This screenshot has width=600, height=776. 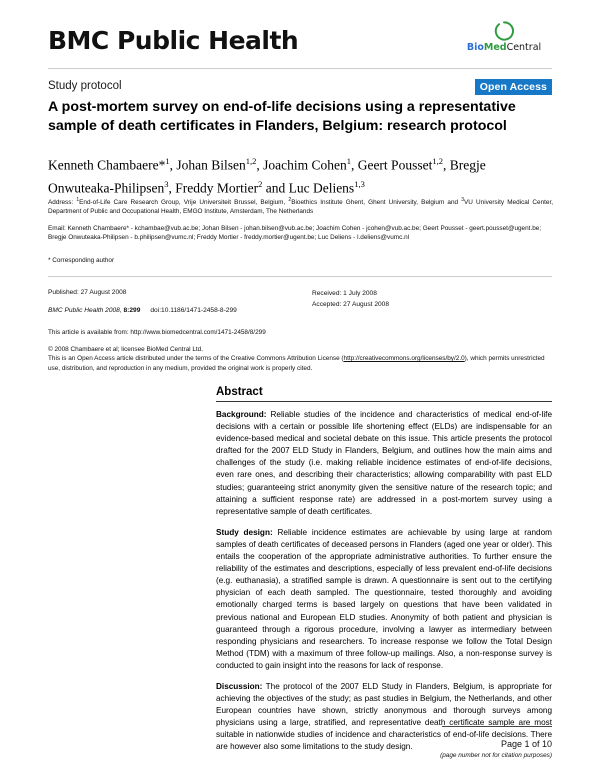 I want to click on citation-volume-issue: 8:299, so click(x=132, y=310).